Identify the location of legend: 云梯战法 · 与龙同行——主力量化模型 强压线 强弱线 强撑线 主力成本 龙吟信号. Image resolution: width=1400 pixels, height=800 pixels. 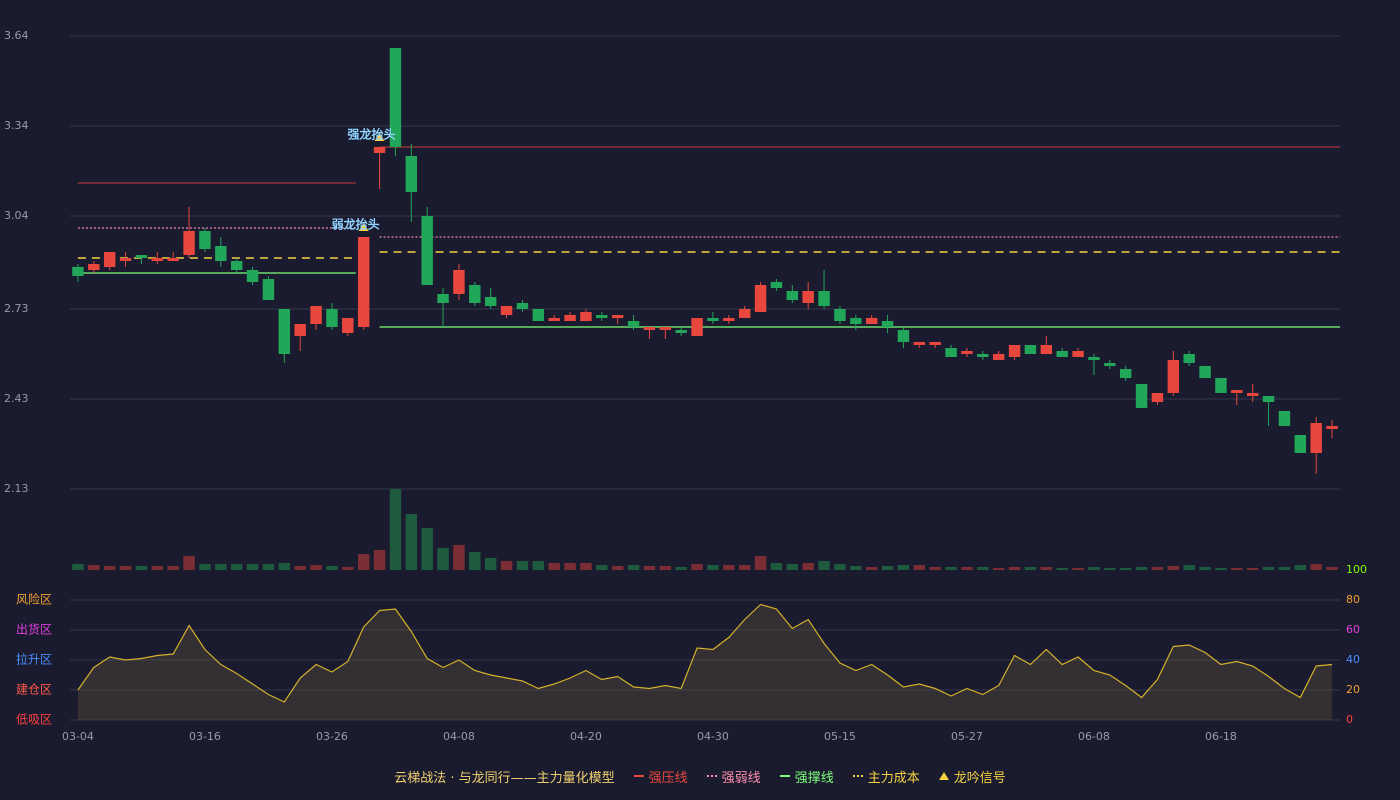
(700, 776).